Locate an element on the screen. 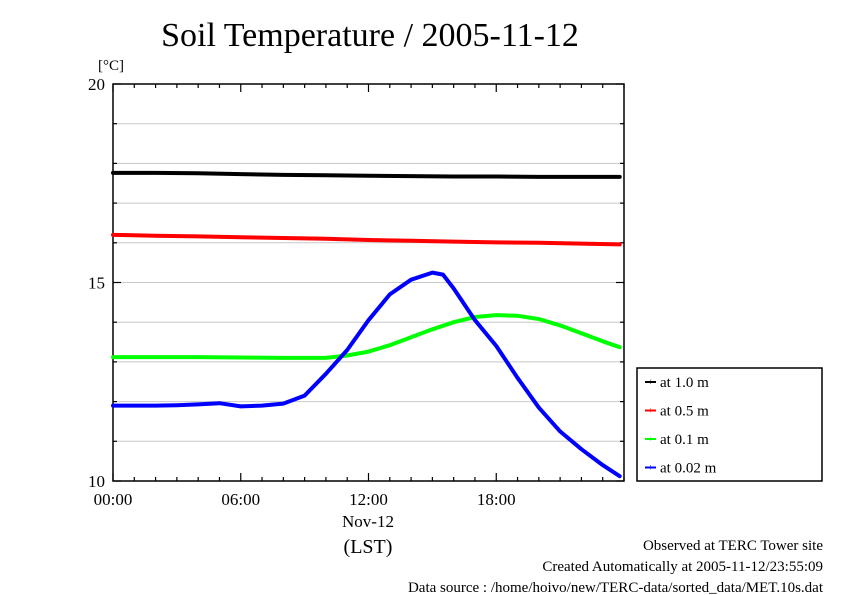 The width and height of the screenshot is (842, 595). x-tick-label: 06:00 is located at coordinates (240, 499).